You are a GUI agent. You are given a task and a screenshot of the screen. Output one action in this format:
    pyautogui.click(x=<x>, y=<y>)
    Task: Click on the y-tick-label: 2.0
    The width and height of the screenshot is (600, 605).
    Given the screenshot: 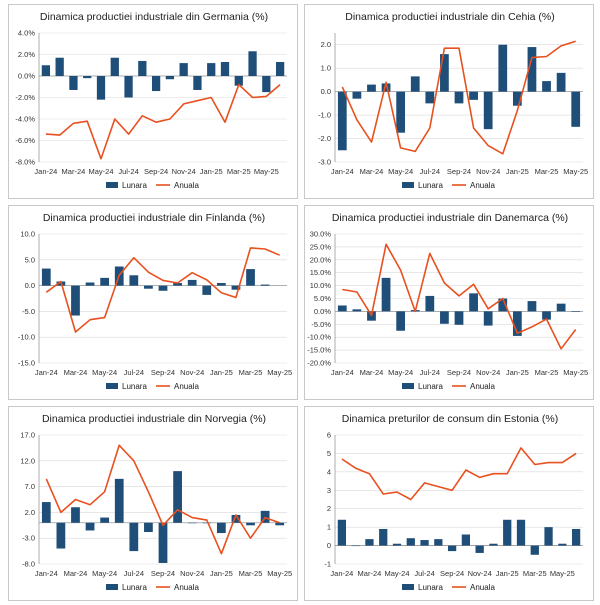 What is the action you would take?
    pyautogui.click(x=30, y=512)
    